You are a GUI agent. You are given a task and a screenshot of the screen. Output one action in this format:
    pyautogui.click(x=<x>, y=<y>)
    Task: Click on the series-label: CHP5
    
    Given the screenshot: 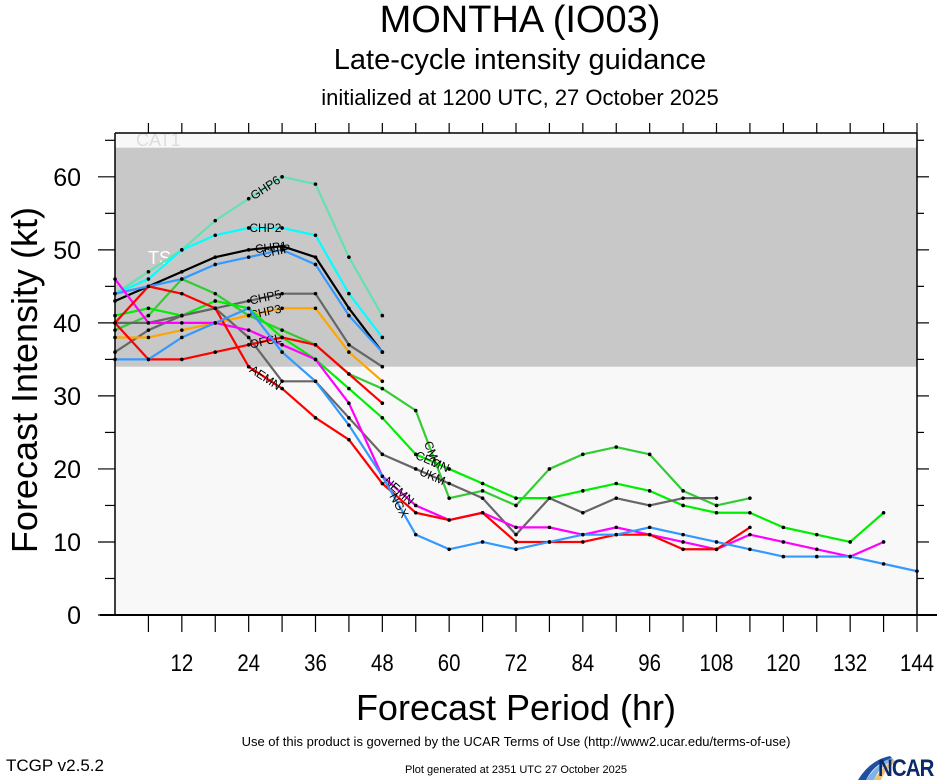 What is the action you would take?
    pyautogui.click(x=265, y=297)
    